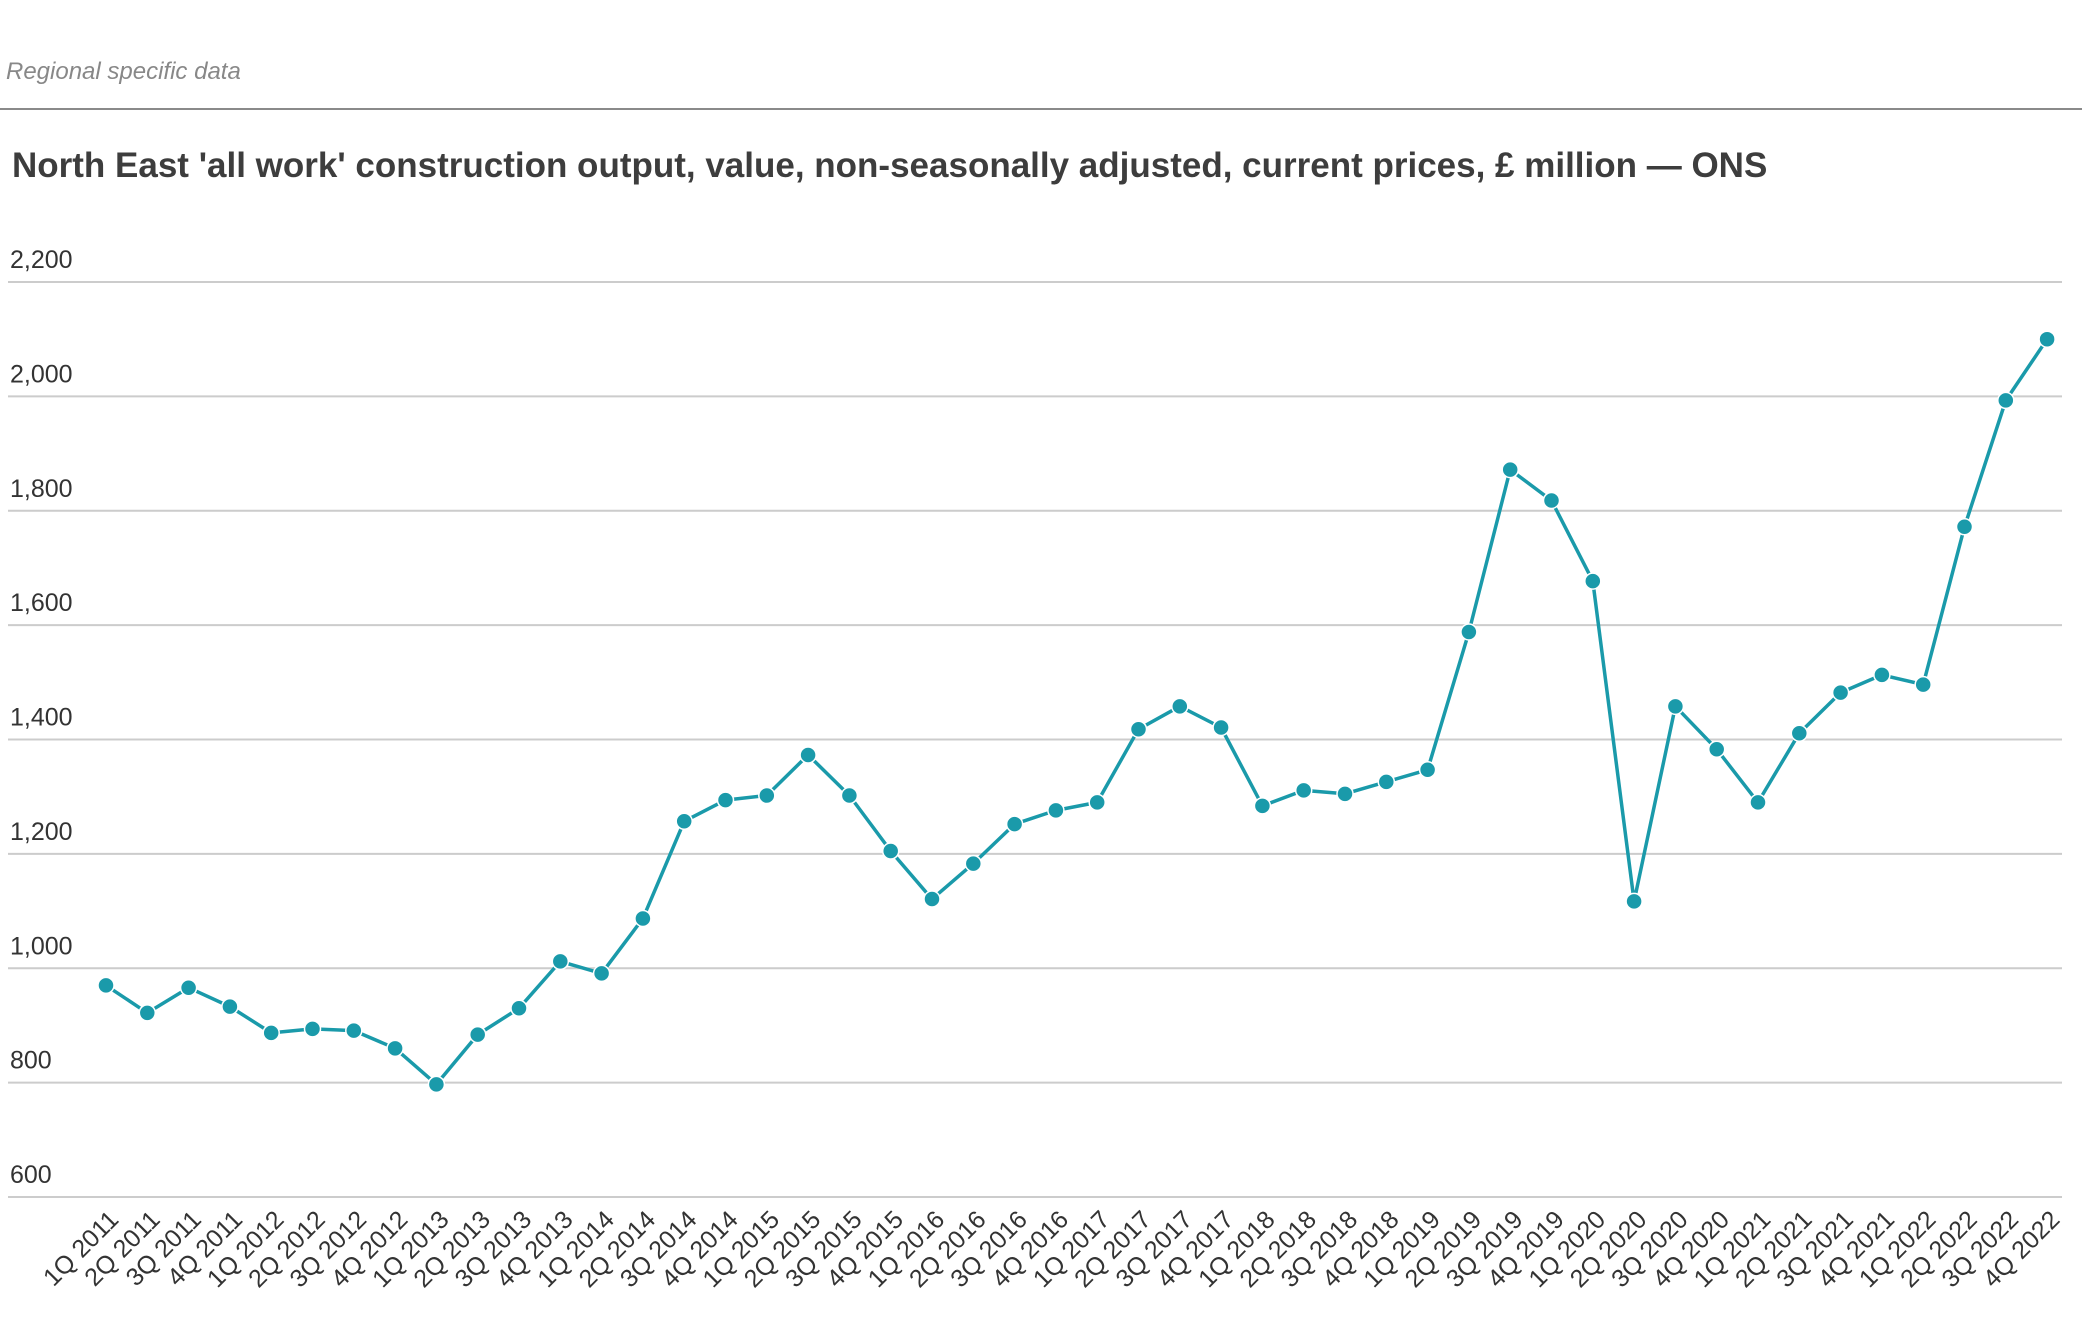 The width and height of the screenshot is (2082, 1334). What do you see at coordinates (41, 260) in the screenshot?
I see `y-tick-label: 2,200` at bounding box center [41, 260].